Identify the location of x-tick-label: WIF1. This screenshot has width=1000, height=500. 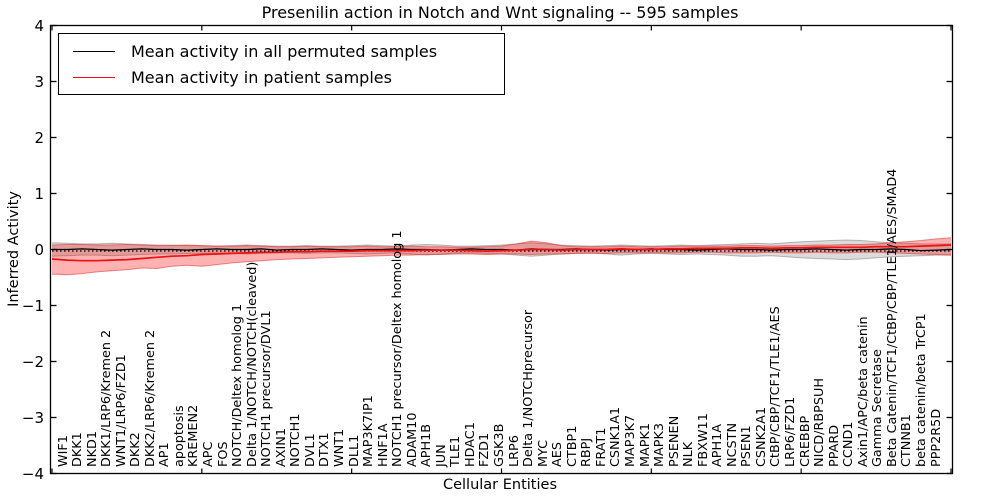
(63, 451).